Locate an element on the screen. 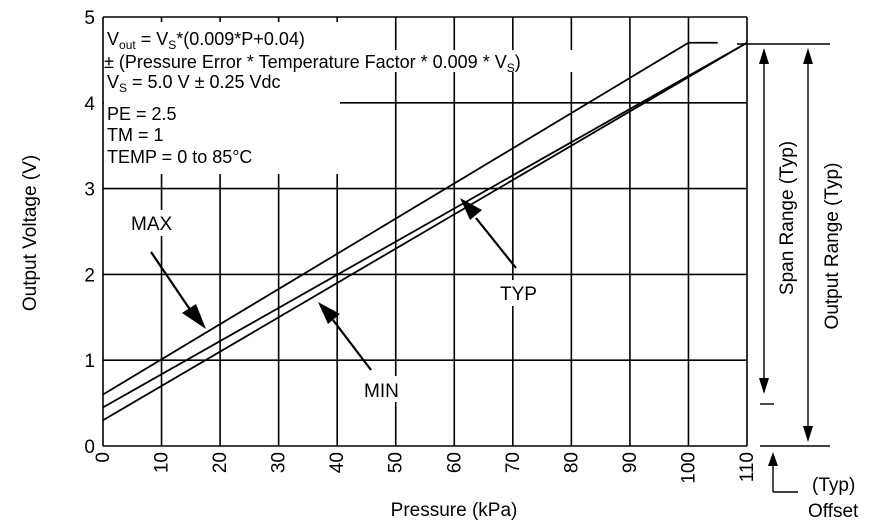  x-tick-label-90: 90 is located at coordinates (630, 462).